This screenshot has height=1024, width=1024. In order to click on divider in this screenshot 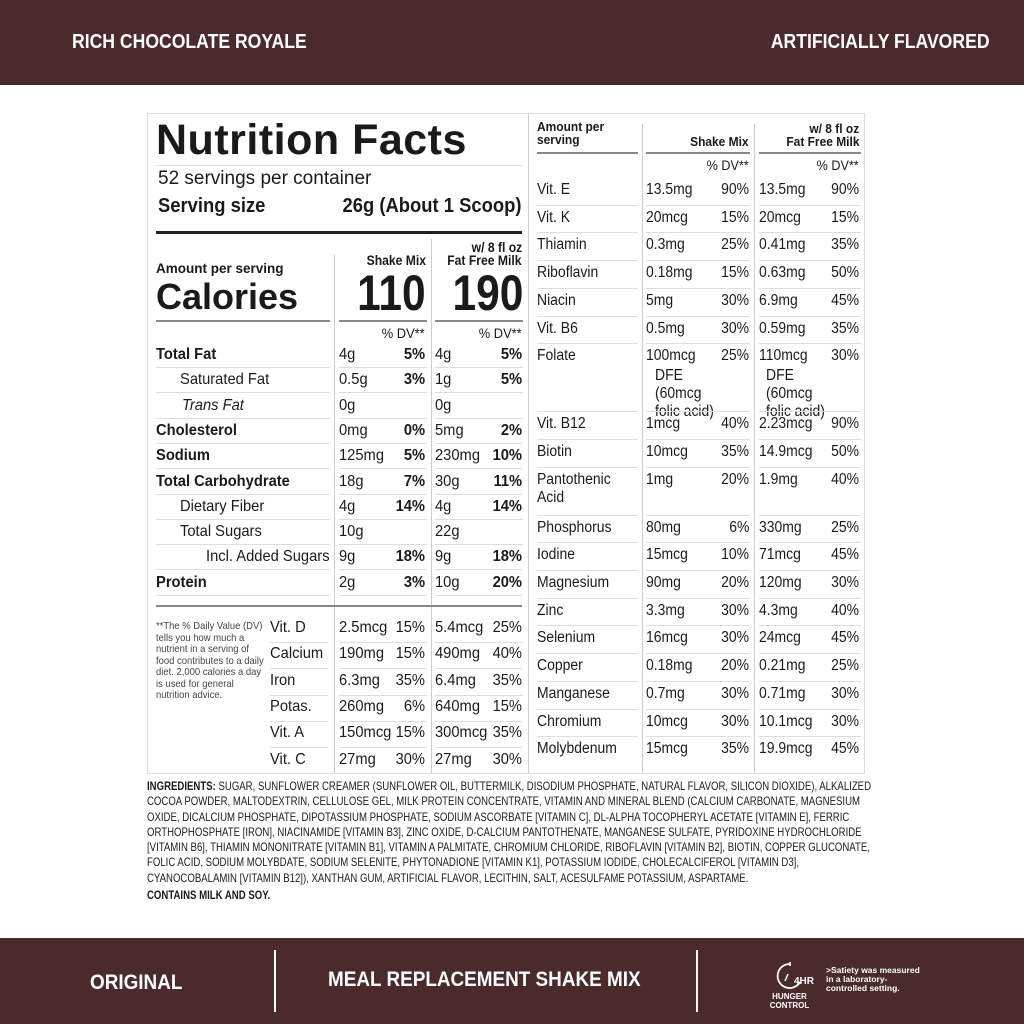, I will do `click(275, 981)`.